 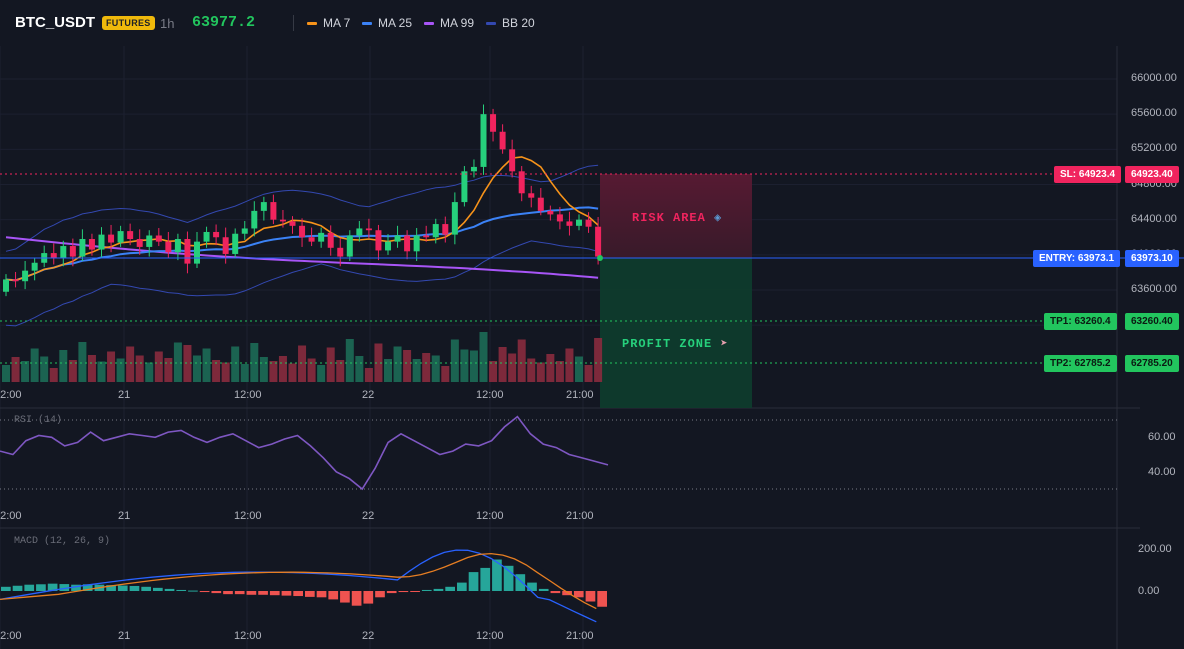 I want to click on ma25-swatch, so click(x=367, y=23).